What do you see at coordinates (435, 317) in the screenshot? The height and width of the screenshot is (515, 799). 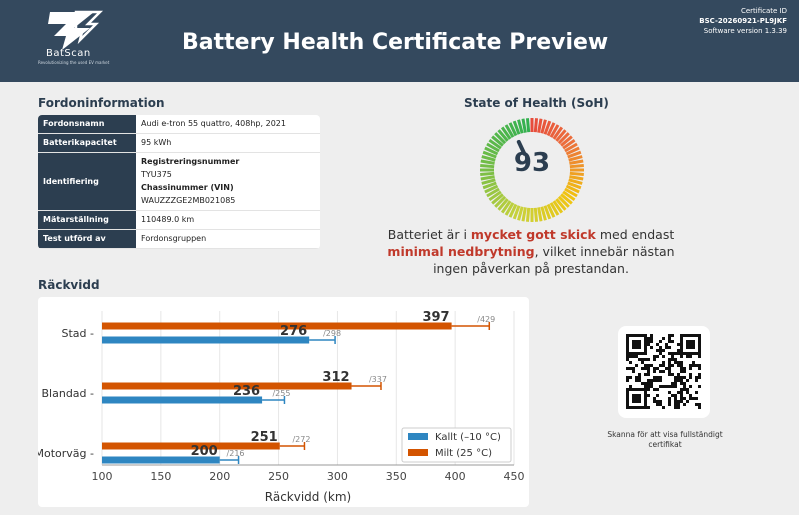 I see `bar-value-label: 397` at bounding box center [435, 317].